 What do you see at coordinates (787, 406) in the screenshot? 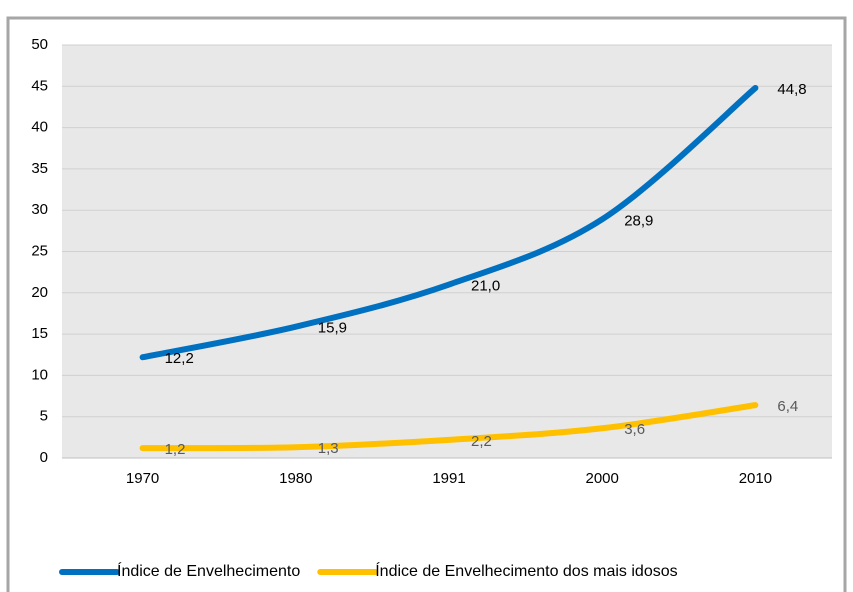
I see `data-label: 6,4` at bounding box center [787, 406].